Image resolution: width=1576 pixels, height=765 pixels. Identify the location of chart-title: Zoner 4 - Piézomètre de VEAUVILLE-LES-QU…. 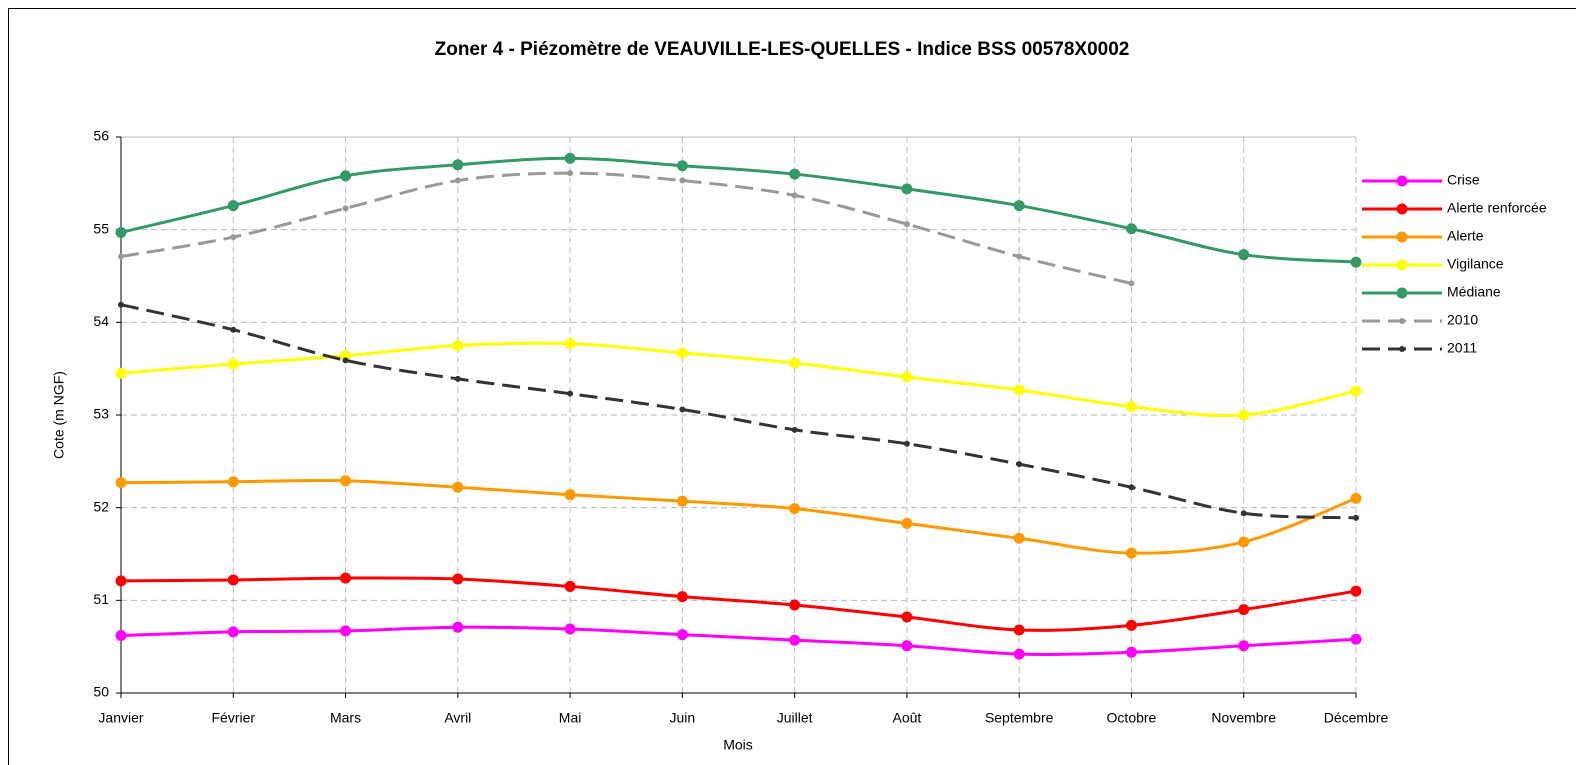
(782, 49).